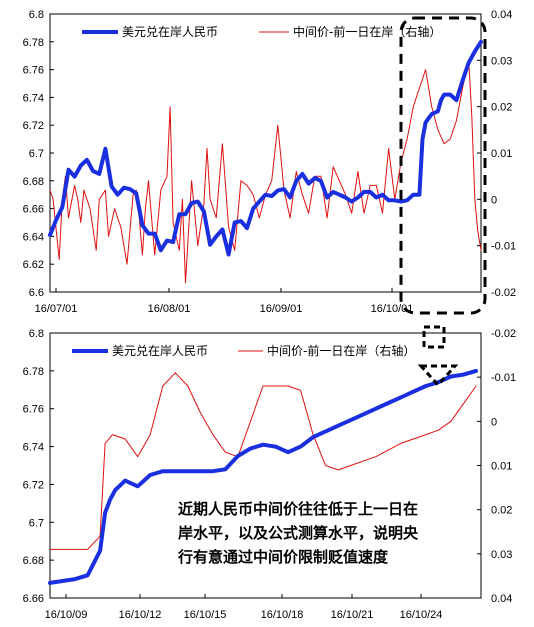 The height and width of the screenshot is (627, 534). What do you see at coordinates (140, 615) in the screenshot?
I see `x-tick-label: 16/10/12` at bounding box center [140, 615].